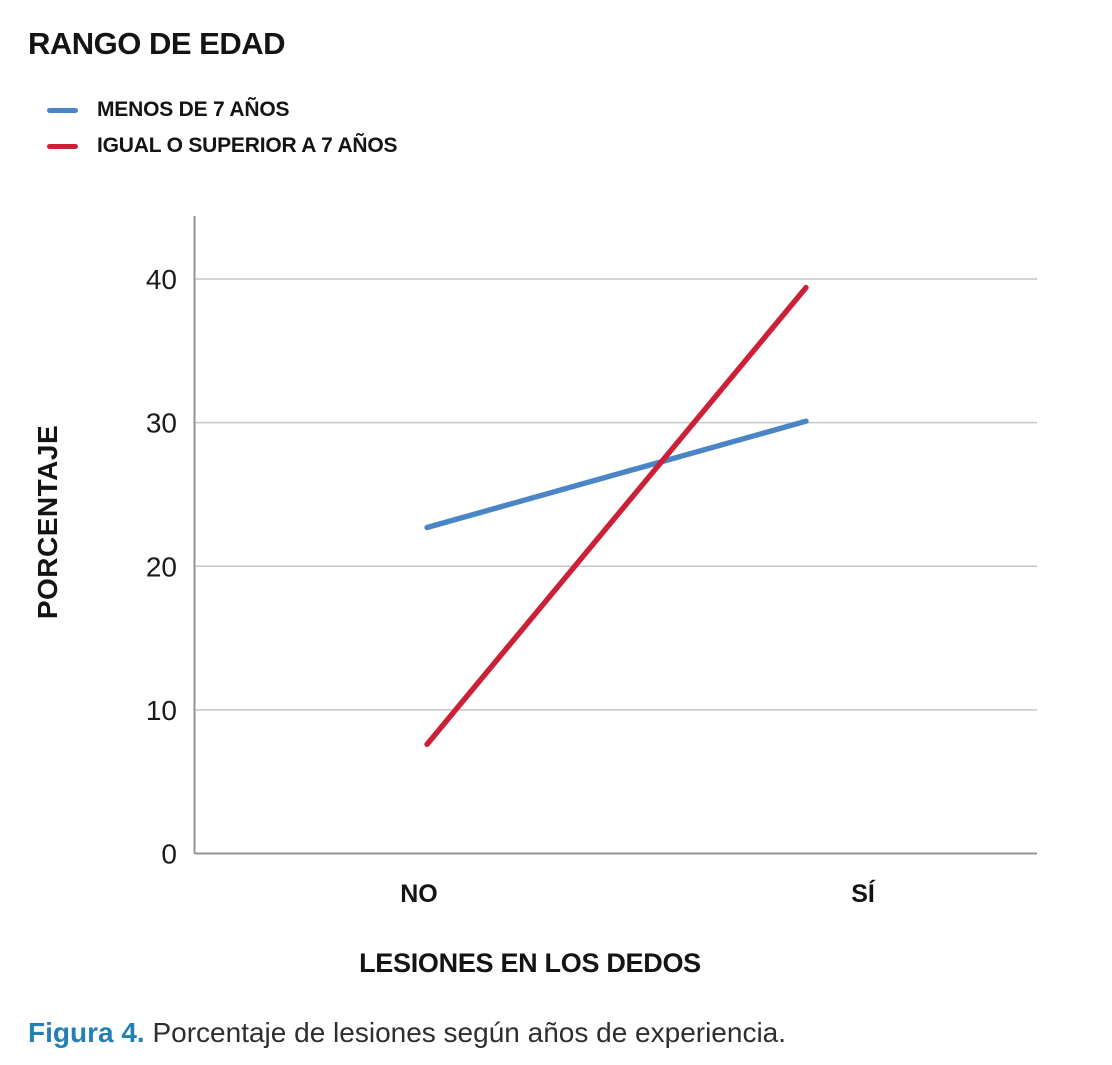 The width and height of the screenshot is (1112, 1065). I want to click on y-tick-label-30: 30, so click(161, 423).